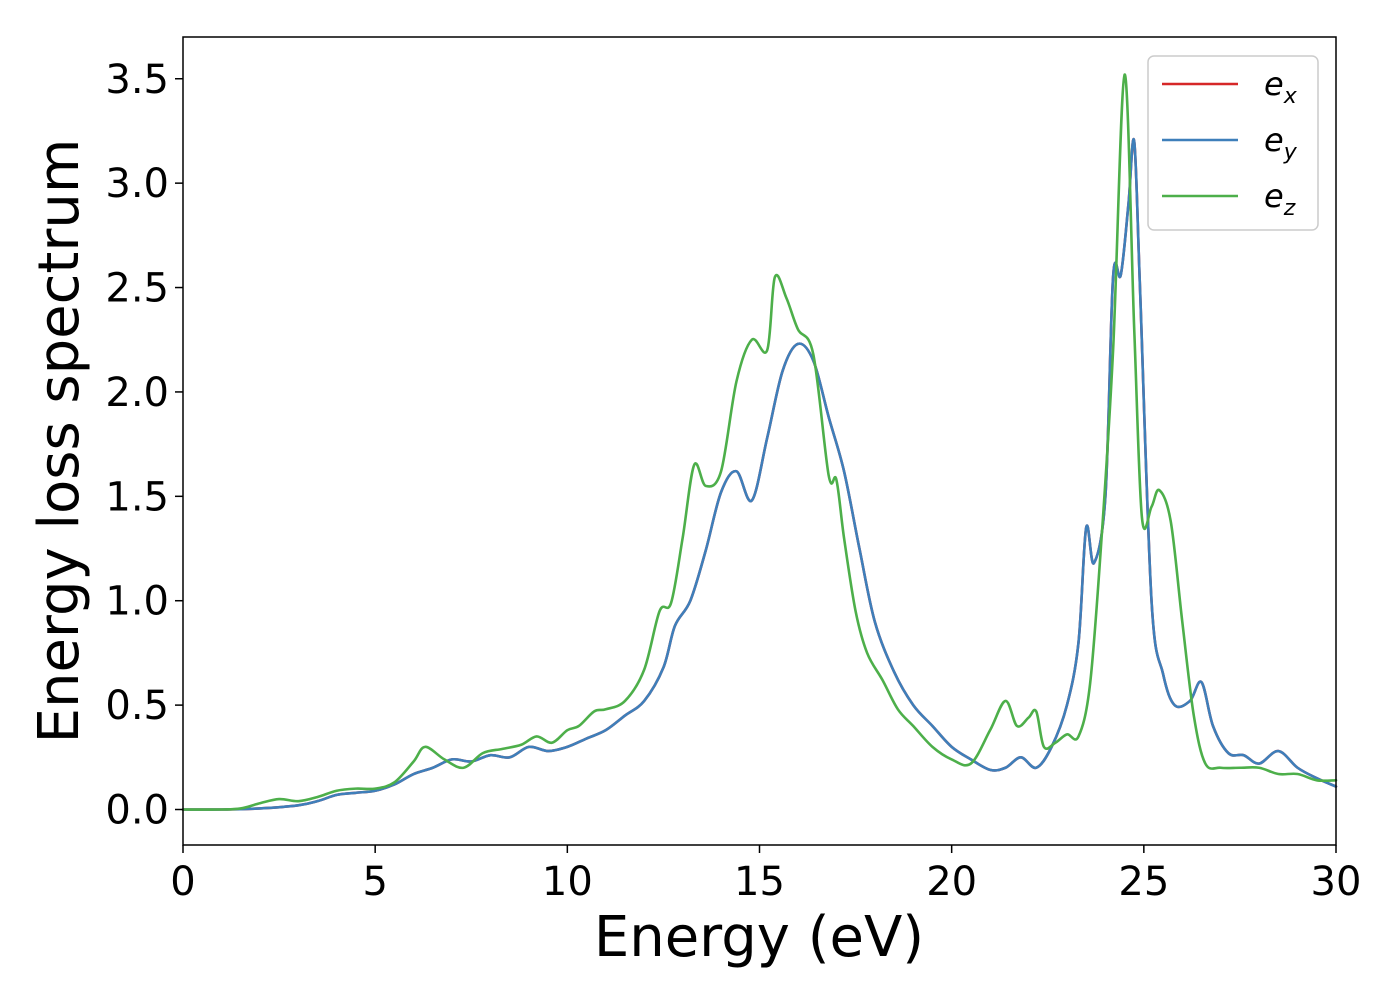  What do you see at coordinates (759, 882) in the screenshot?
I see `x-tick-label: 15` at bounding box center [759, 882].